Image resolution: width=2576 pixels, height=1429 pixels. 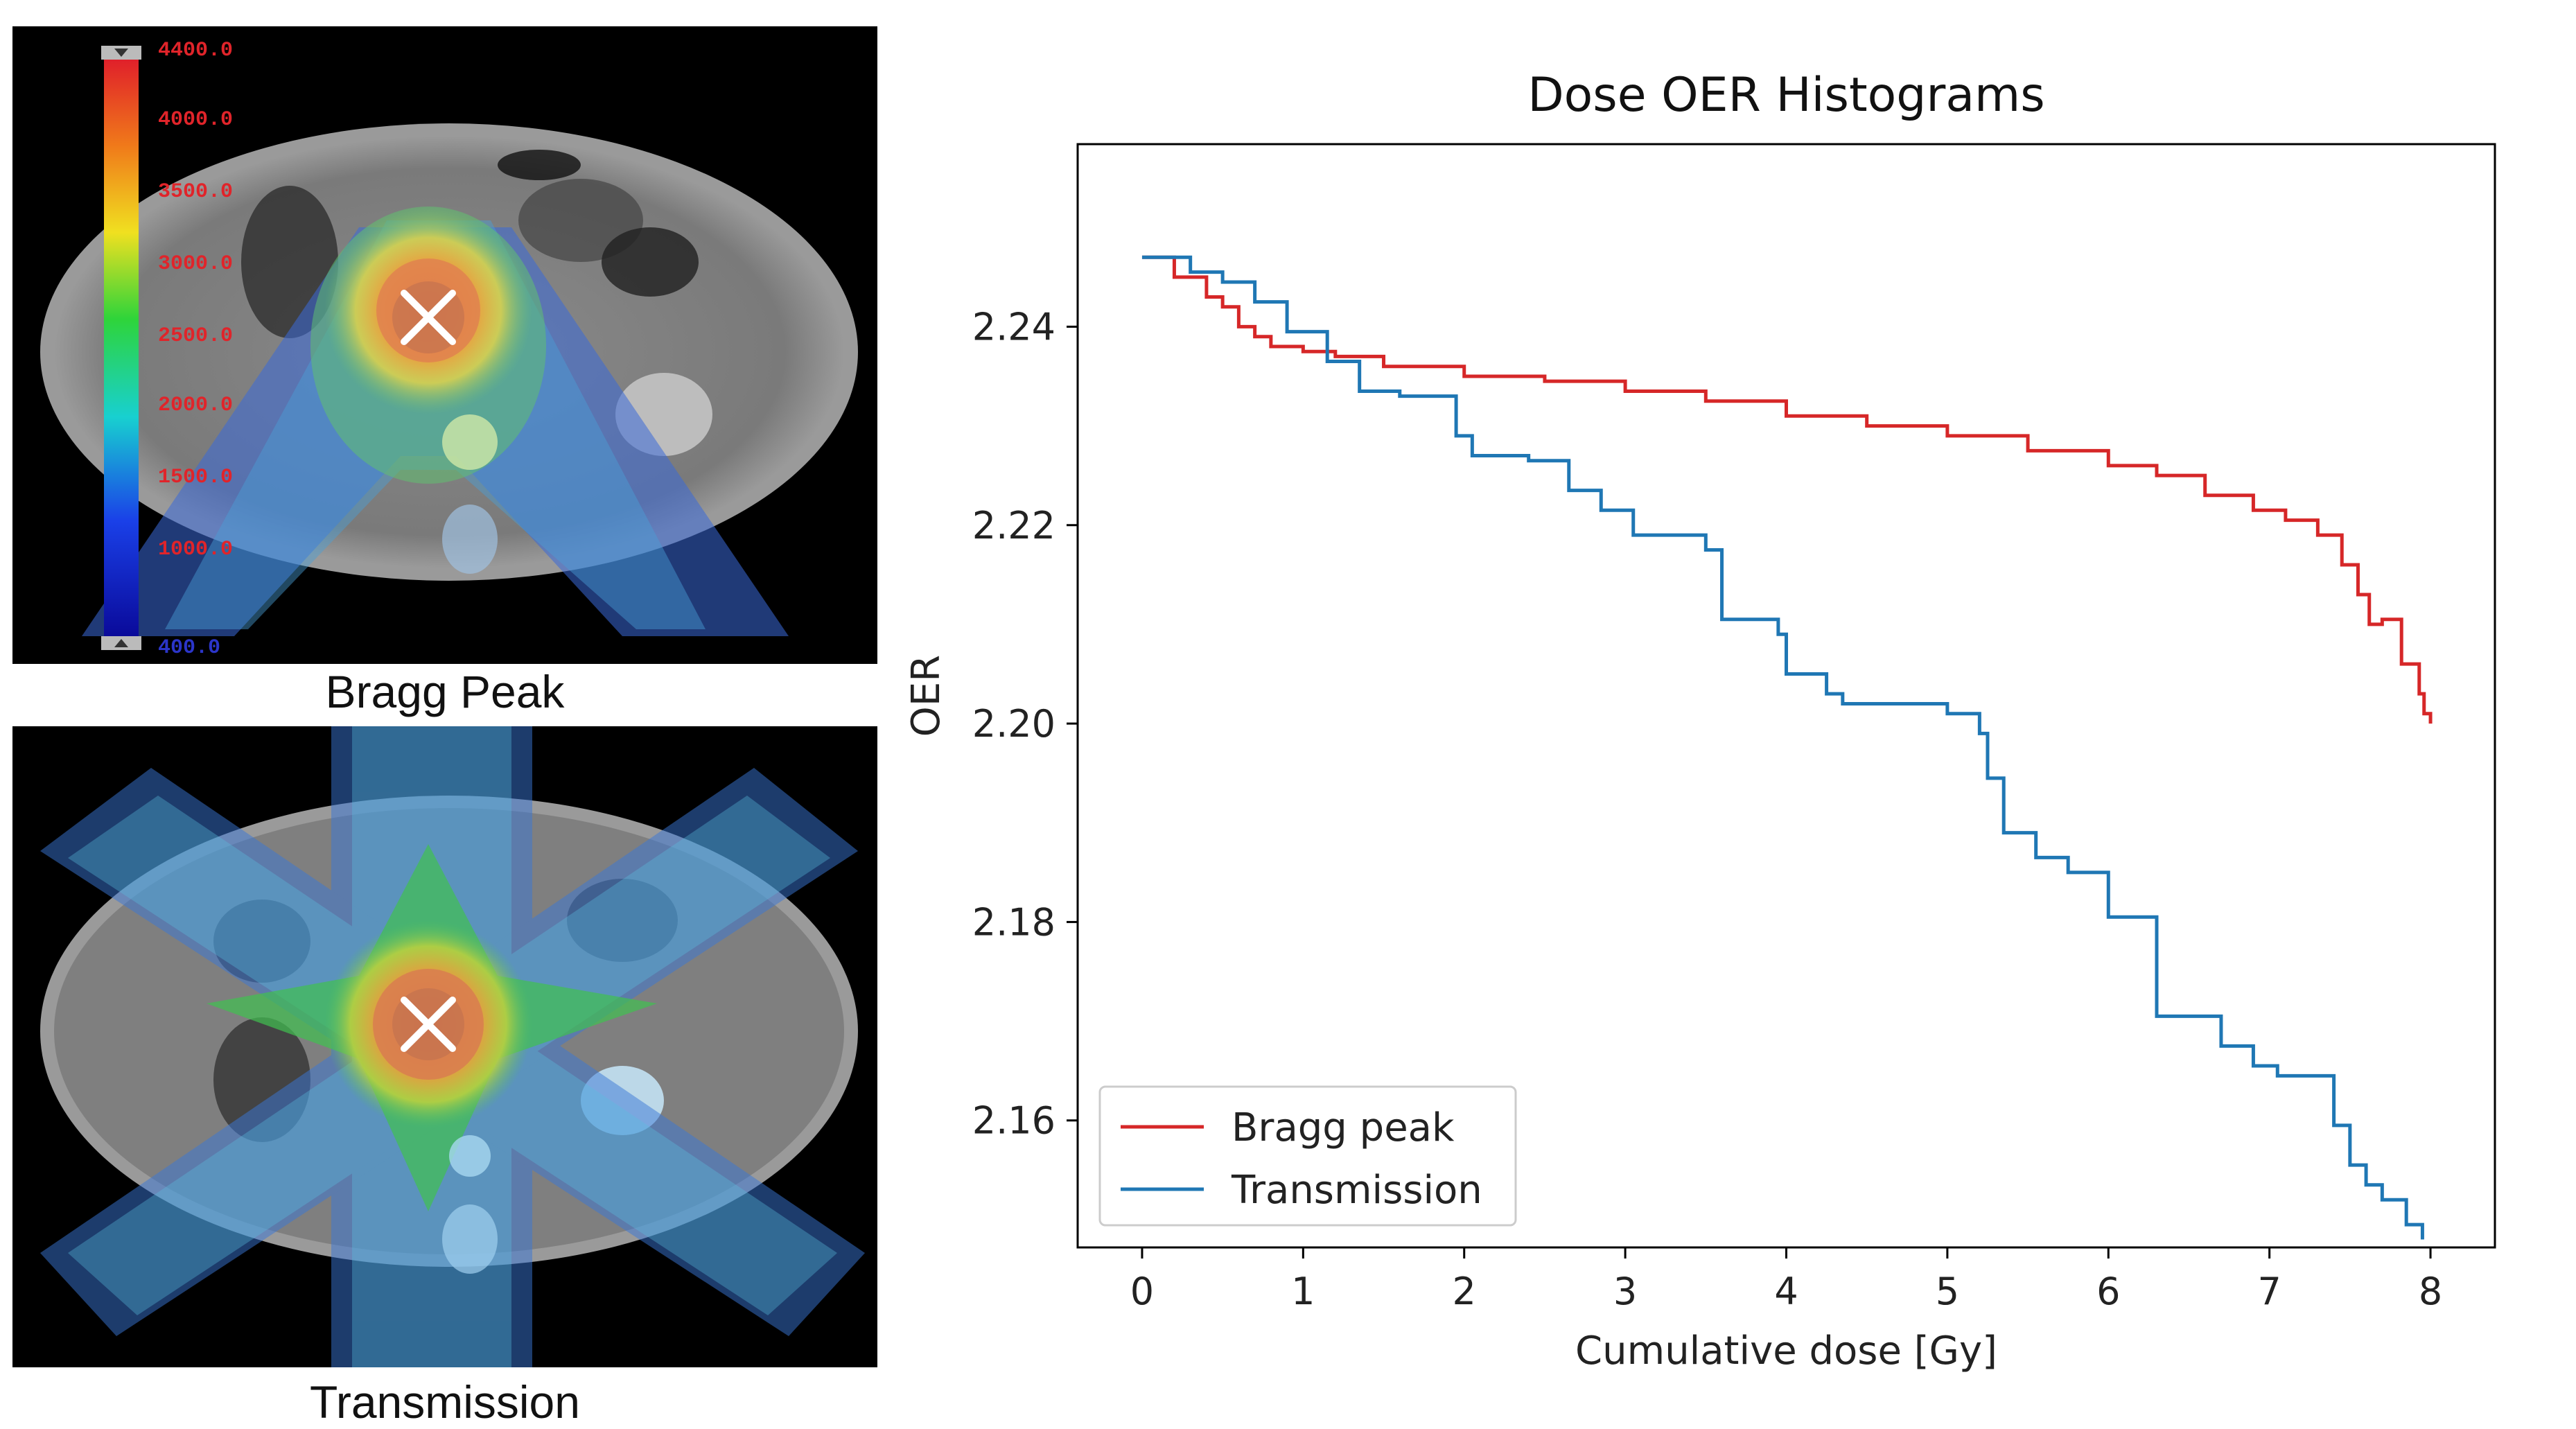 What do you see at coordinates (1142, 1291) in the screenshot?
I see `x-tick-label: 0` at bounding box center [1142, 1291].